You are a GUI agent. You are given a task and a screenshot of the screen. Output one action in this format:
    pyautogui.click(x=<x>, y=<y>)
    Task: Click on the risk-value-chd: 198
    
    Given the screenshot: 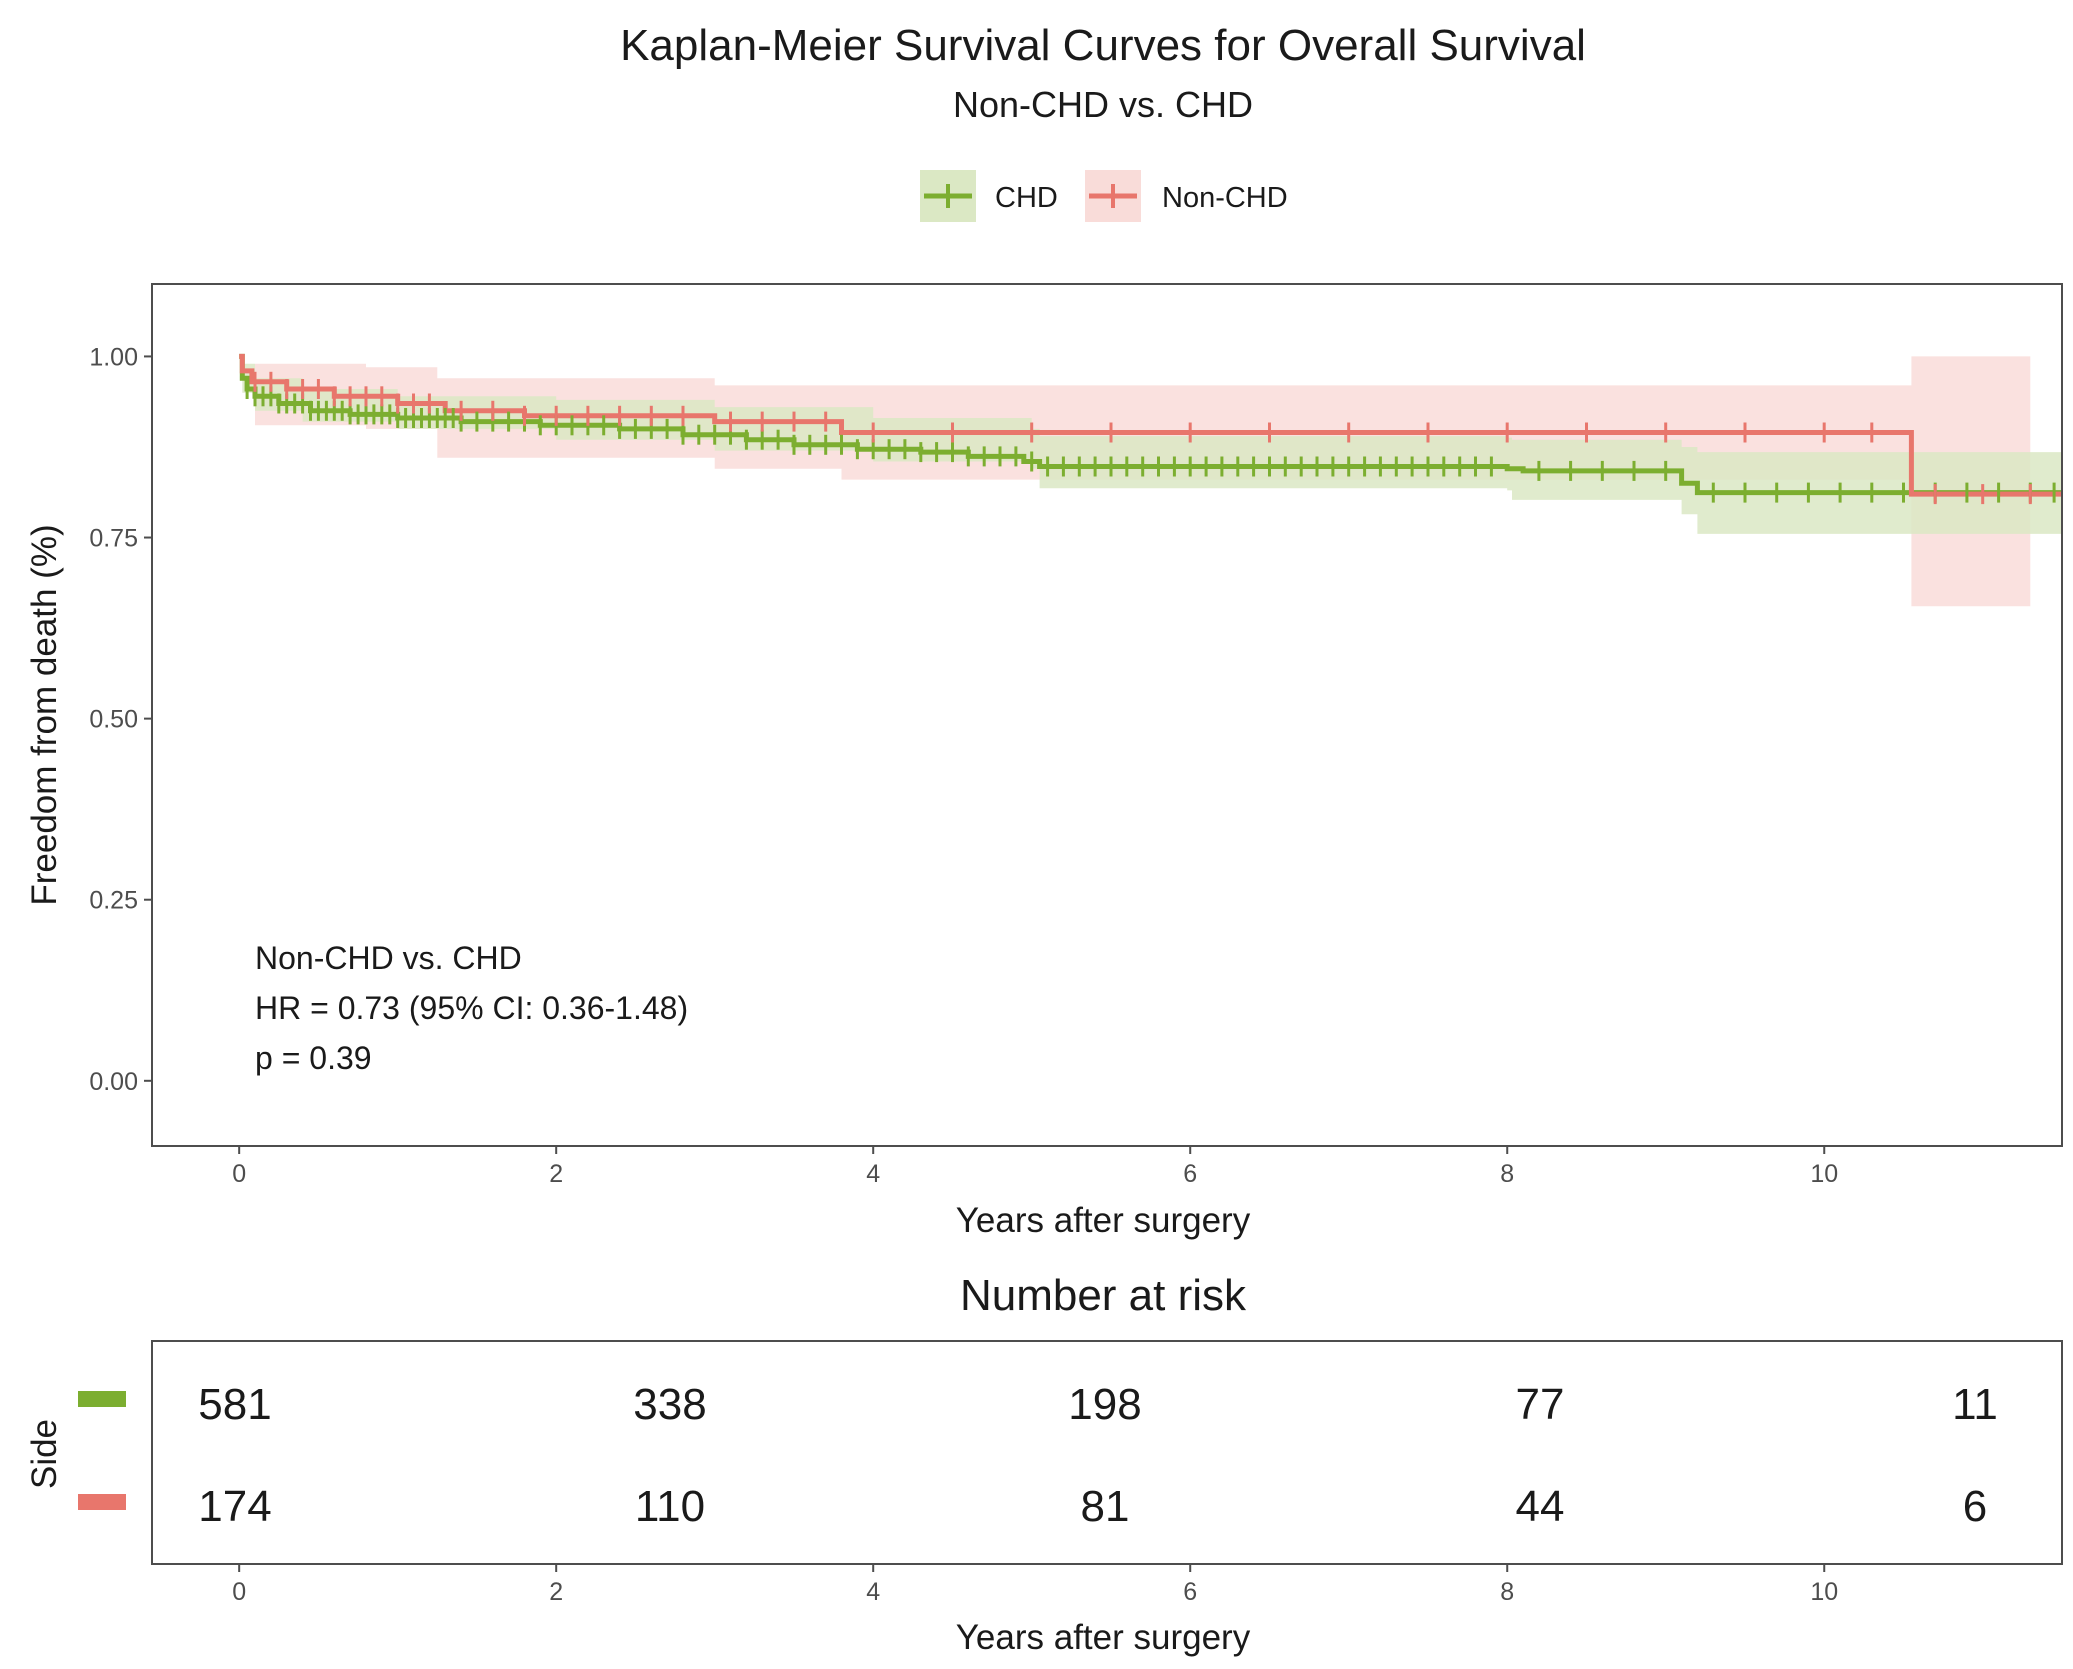 What is the action you would take?
    pyautogui.click(x=1104, y=1404)
    